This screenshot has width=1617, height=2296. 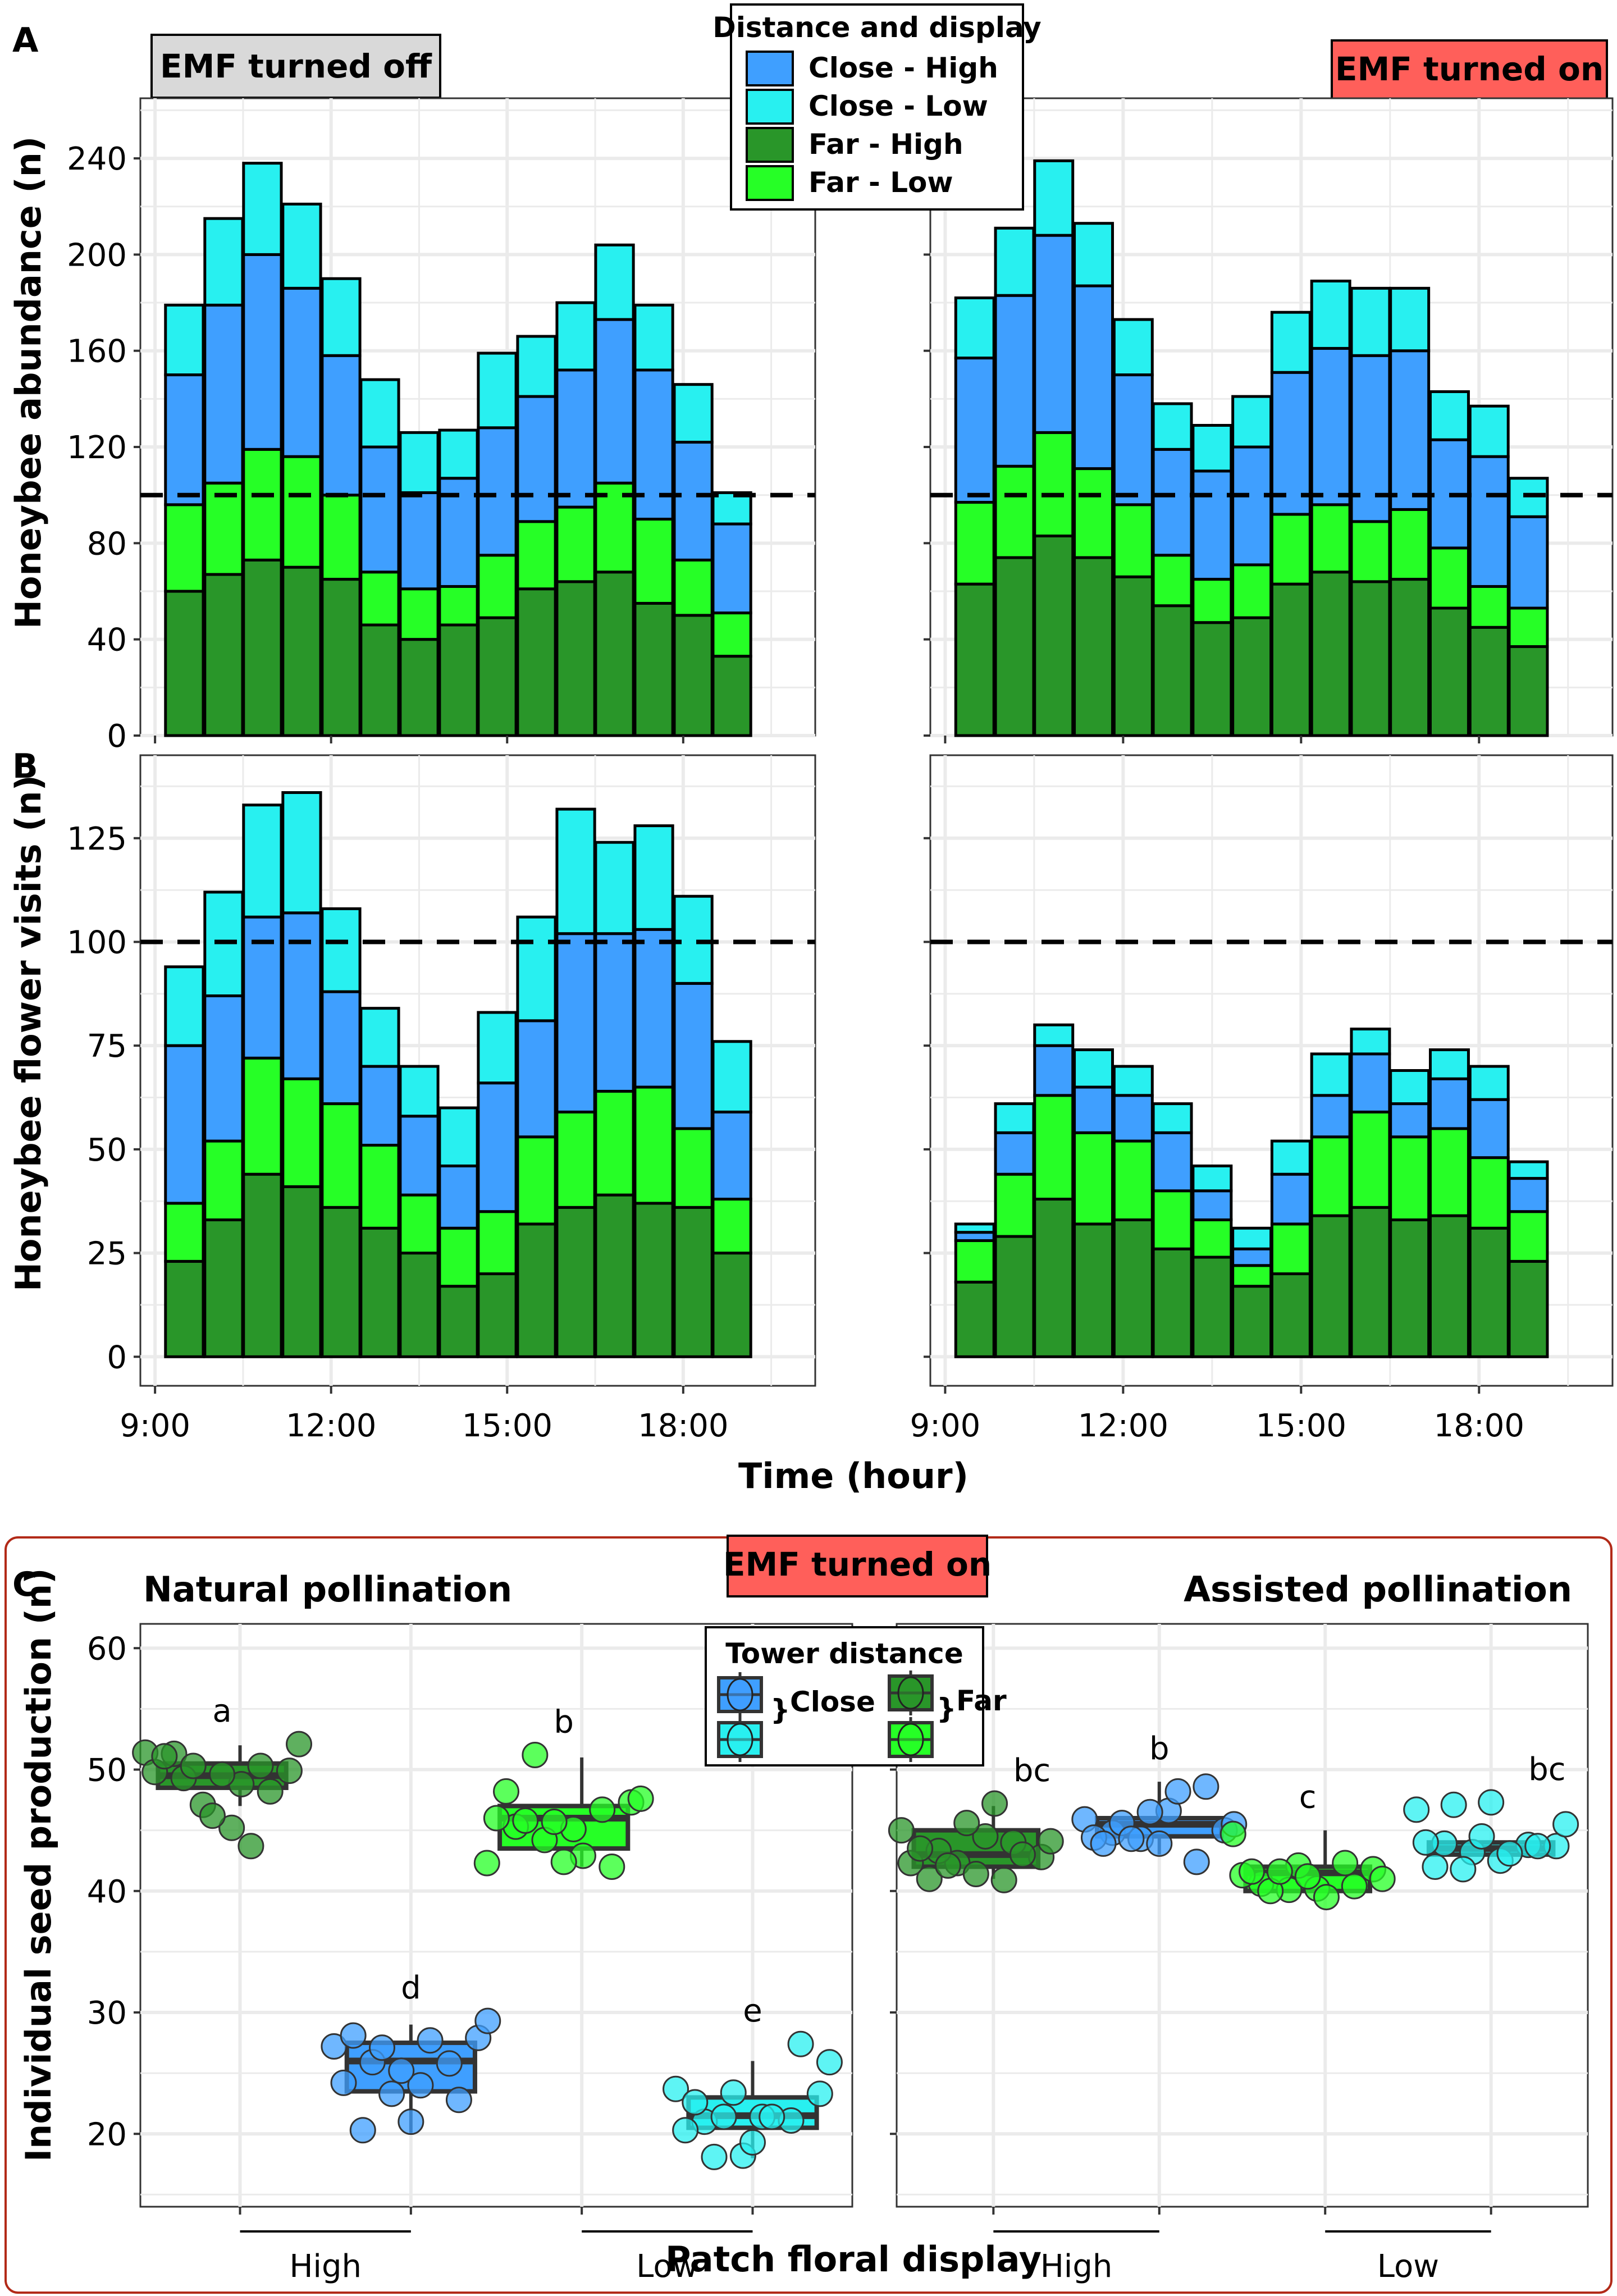 What do you see at coordinates (107, 1047) in the screenshot?
I see `y-tick-label: 75` at bounding box center [107, 1047].